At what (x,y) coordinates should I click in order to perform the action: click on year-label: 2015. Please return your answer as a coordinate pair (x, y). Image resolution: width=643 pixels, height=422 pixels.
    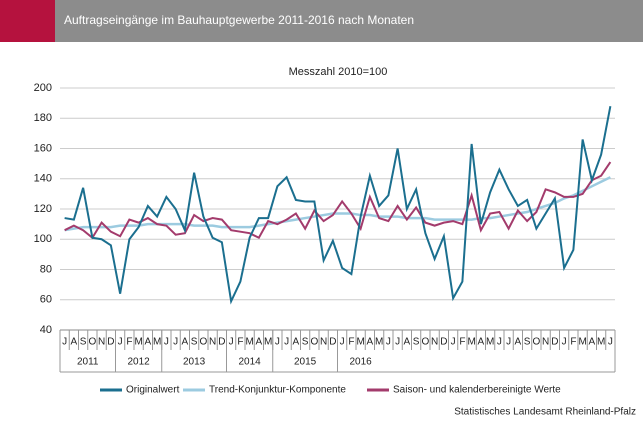
    Looking at the image, I should click on (305, 362).